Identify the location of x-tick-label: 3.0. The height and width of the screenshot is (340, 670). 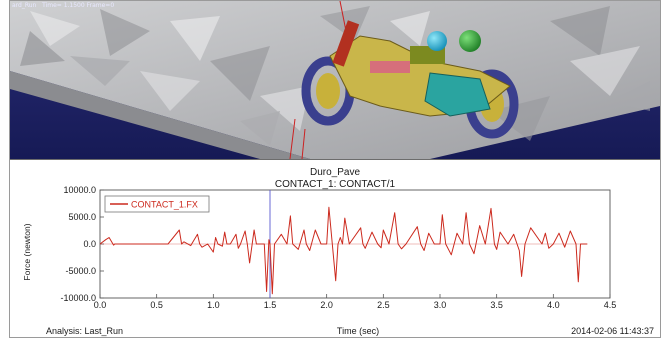
(440, 305).